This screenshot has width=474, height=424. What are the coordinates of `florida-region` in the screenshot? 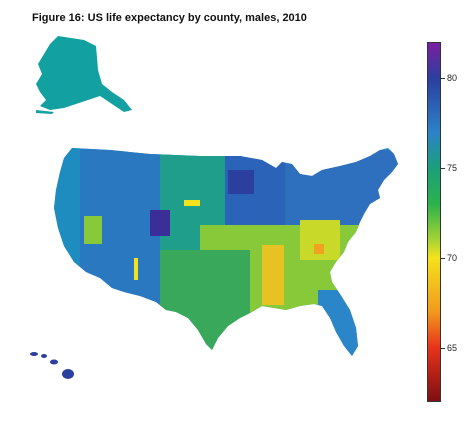 It's located at (340, 323).